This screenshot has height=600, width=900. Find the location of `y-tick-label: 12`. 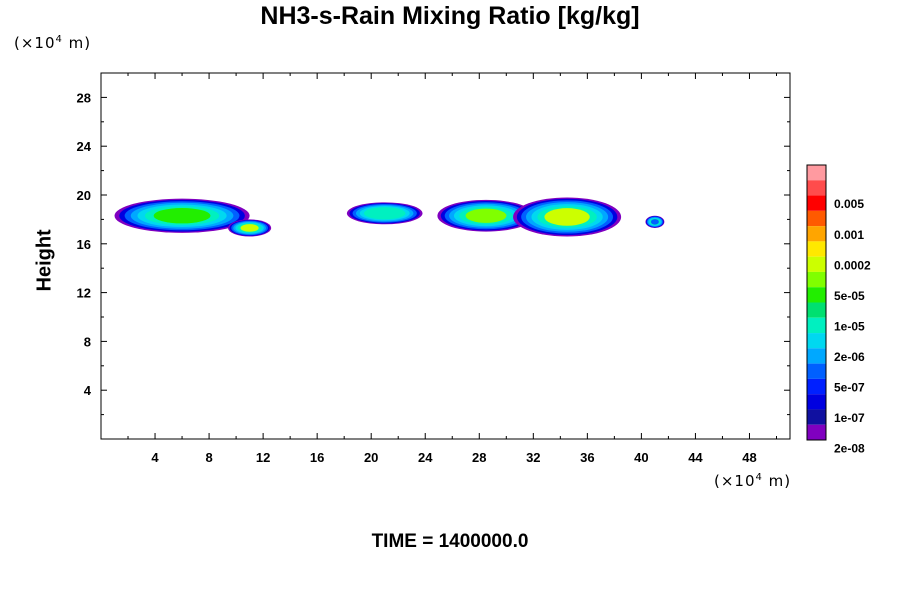

y-tick-label: 12 is located at coordinates (84, 293).